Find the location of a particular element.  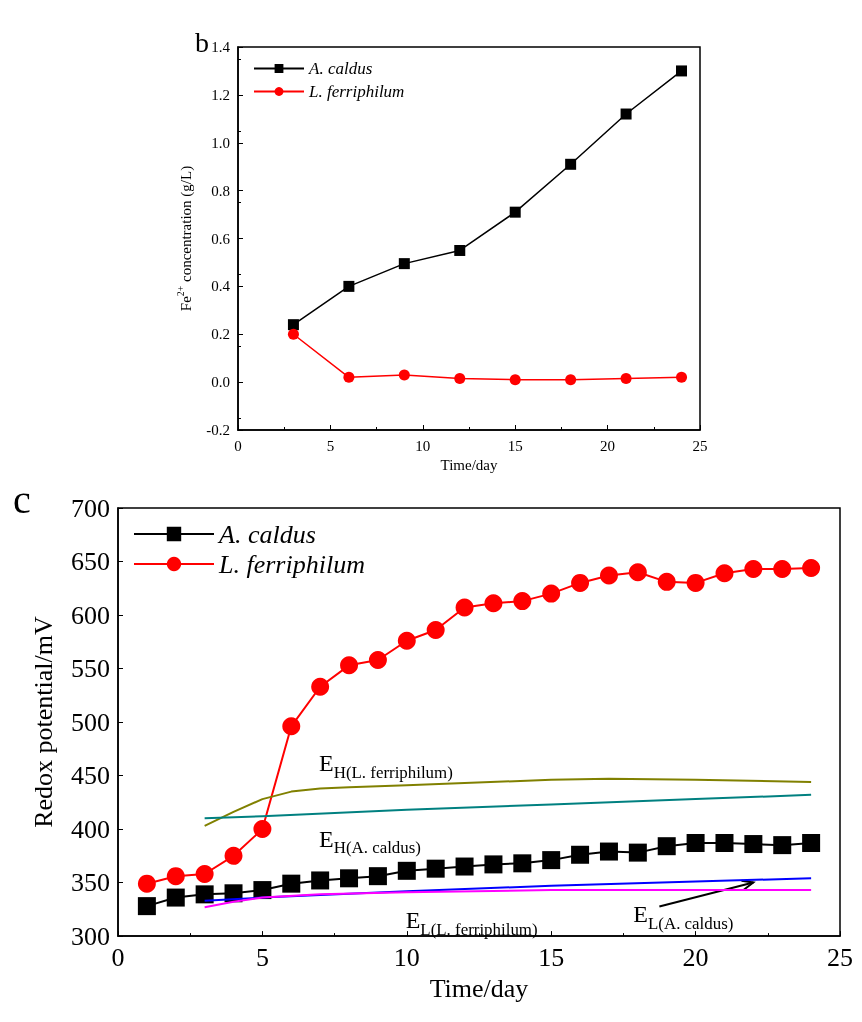

y-tick-label: 600 is located at coordinates (90, 615).